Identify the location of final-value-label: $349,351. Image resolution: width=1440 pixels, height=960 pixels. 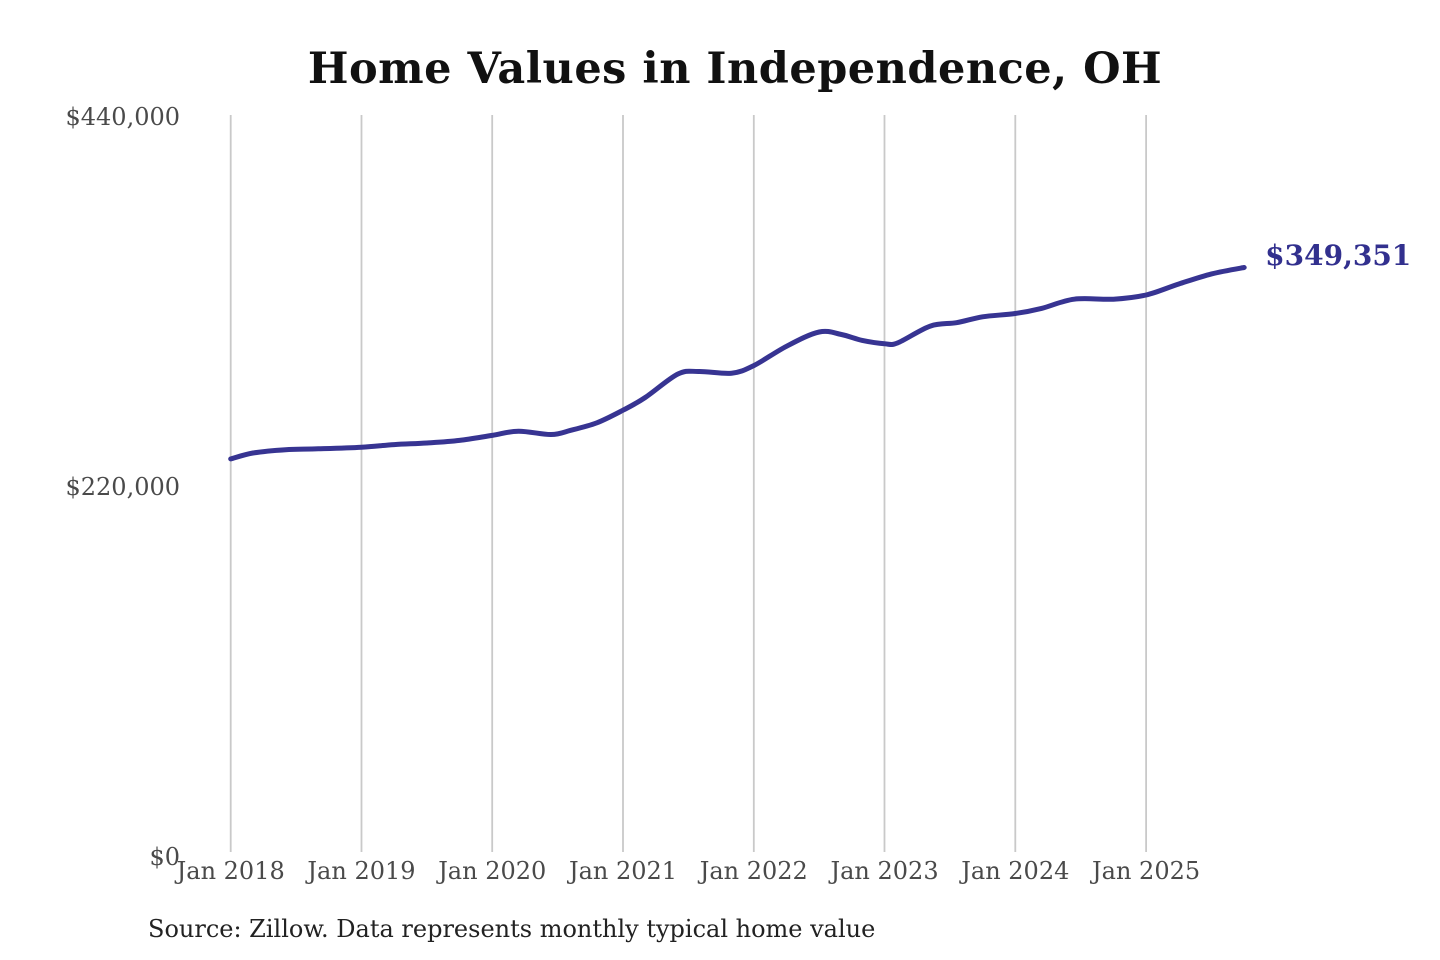
(1338, 256).